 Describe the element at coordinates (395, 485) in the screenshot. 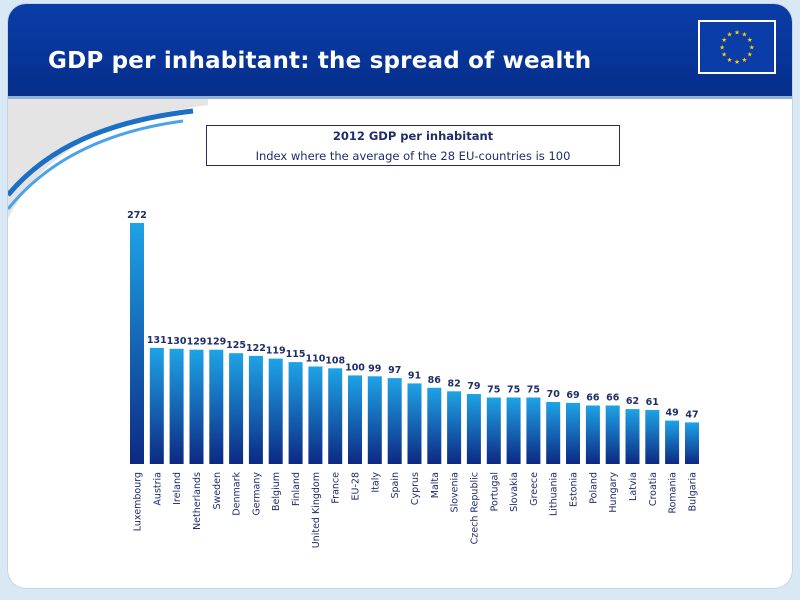

I see `category-label: Spain` at that location.